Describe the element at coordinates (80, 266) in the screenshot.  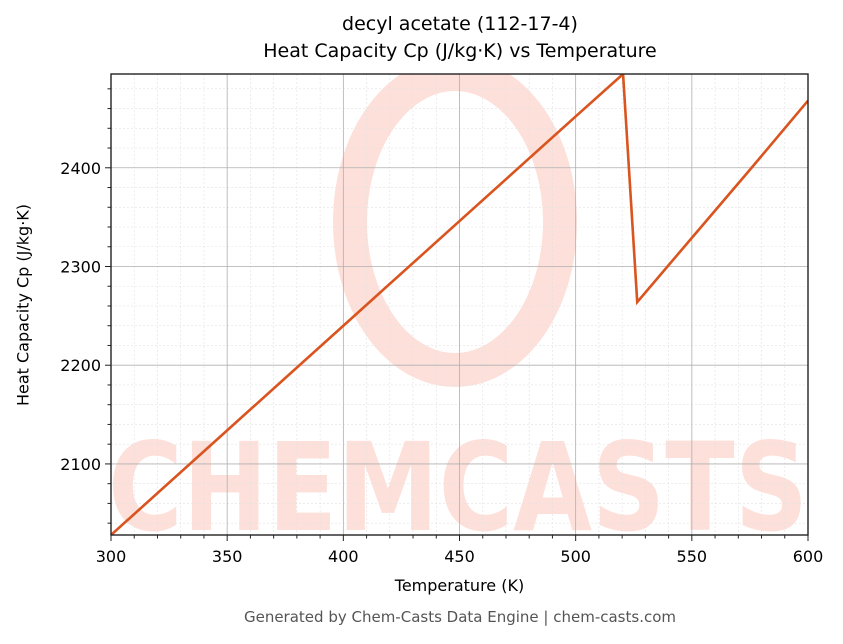
I see `y-tick-label: 2300` at that location.